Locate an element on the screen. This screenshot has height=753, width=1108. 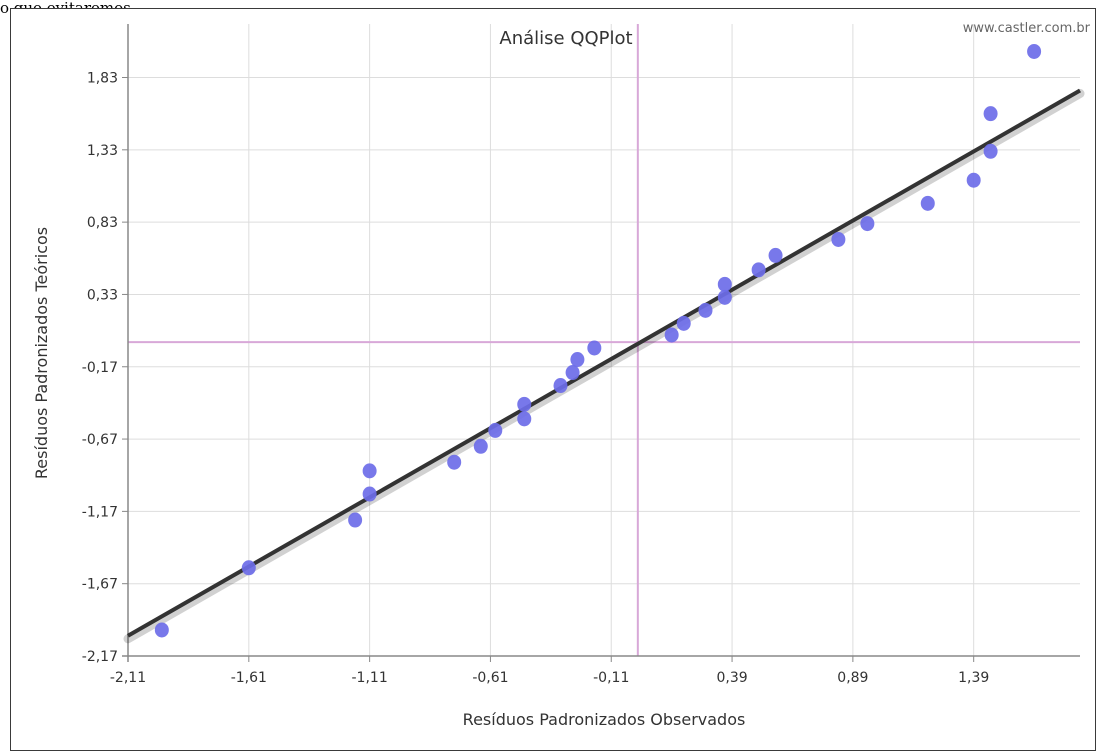
y-tick-label-6: 0,83 is located at coordinates (102, 223).